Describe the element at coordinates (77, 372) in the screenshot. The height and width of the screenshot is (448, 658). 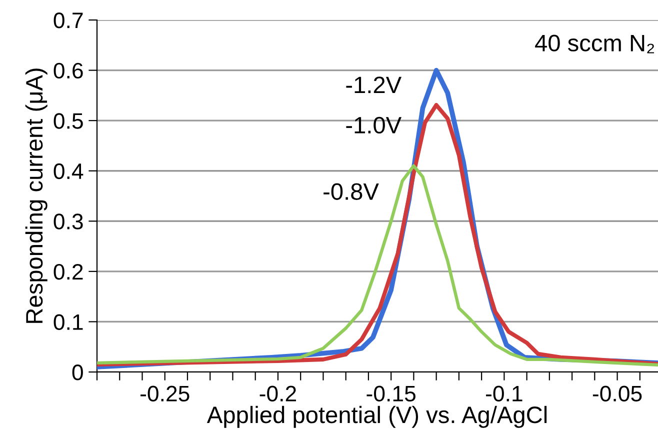
I see `y-tick-label: 0` at that location.